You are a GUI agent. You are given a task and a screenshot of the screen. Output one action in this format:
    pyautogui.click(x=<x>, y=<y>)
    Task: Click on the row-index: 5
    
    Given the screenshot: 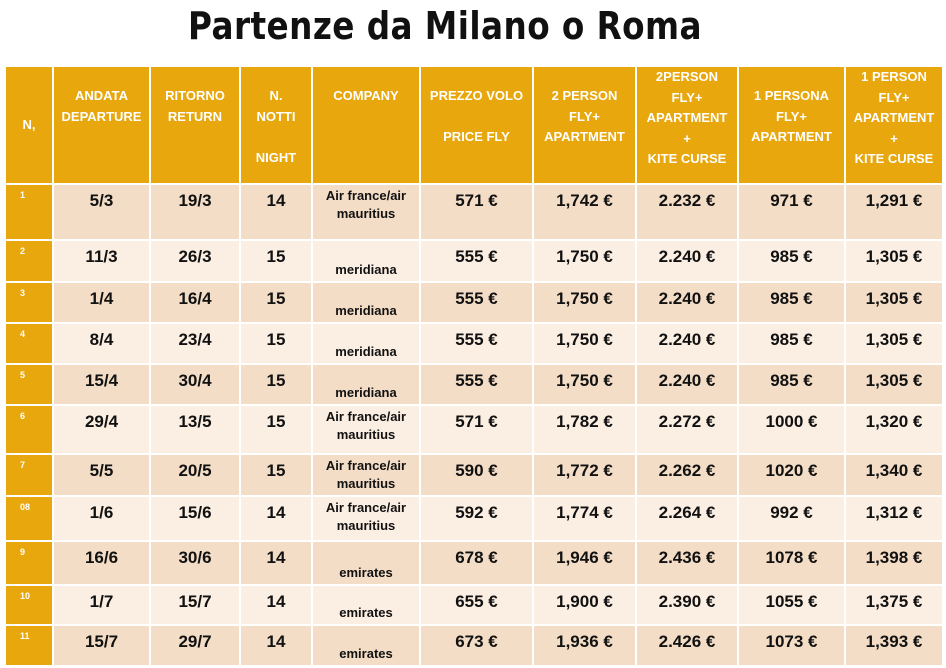 What is the action you would take?
    pyautogui.click(x=29, y=384)
    